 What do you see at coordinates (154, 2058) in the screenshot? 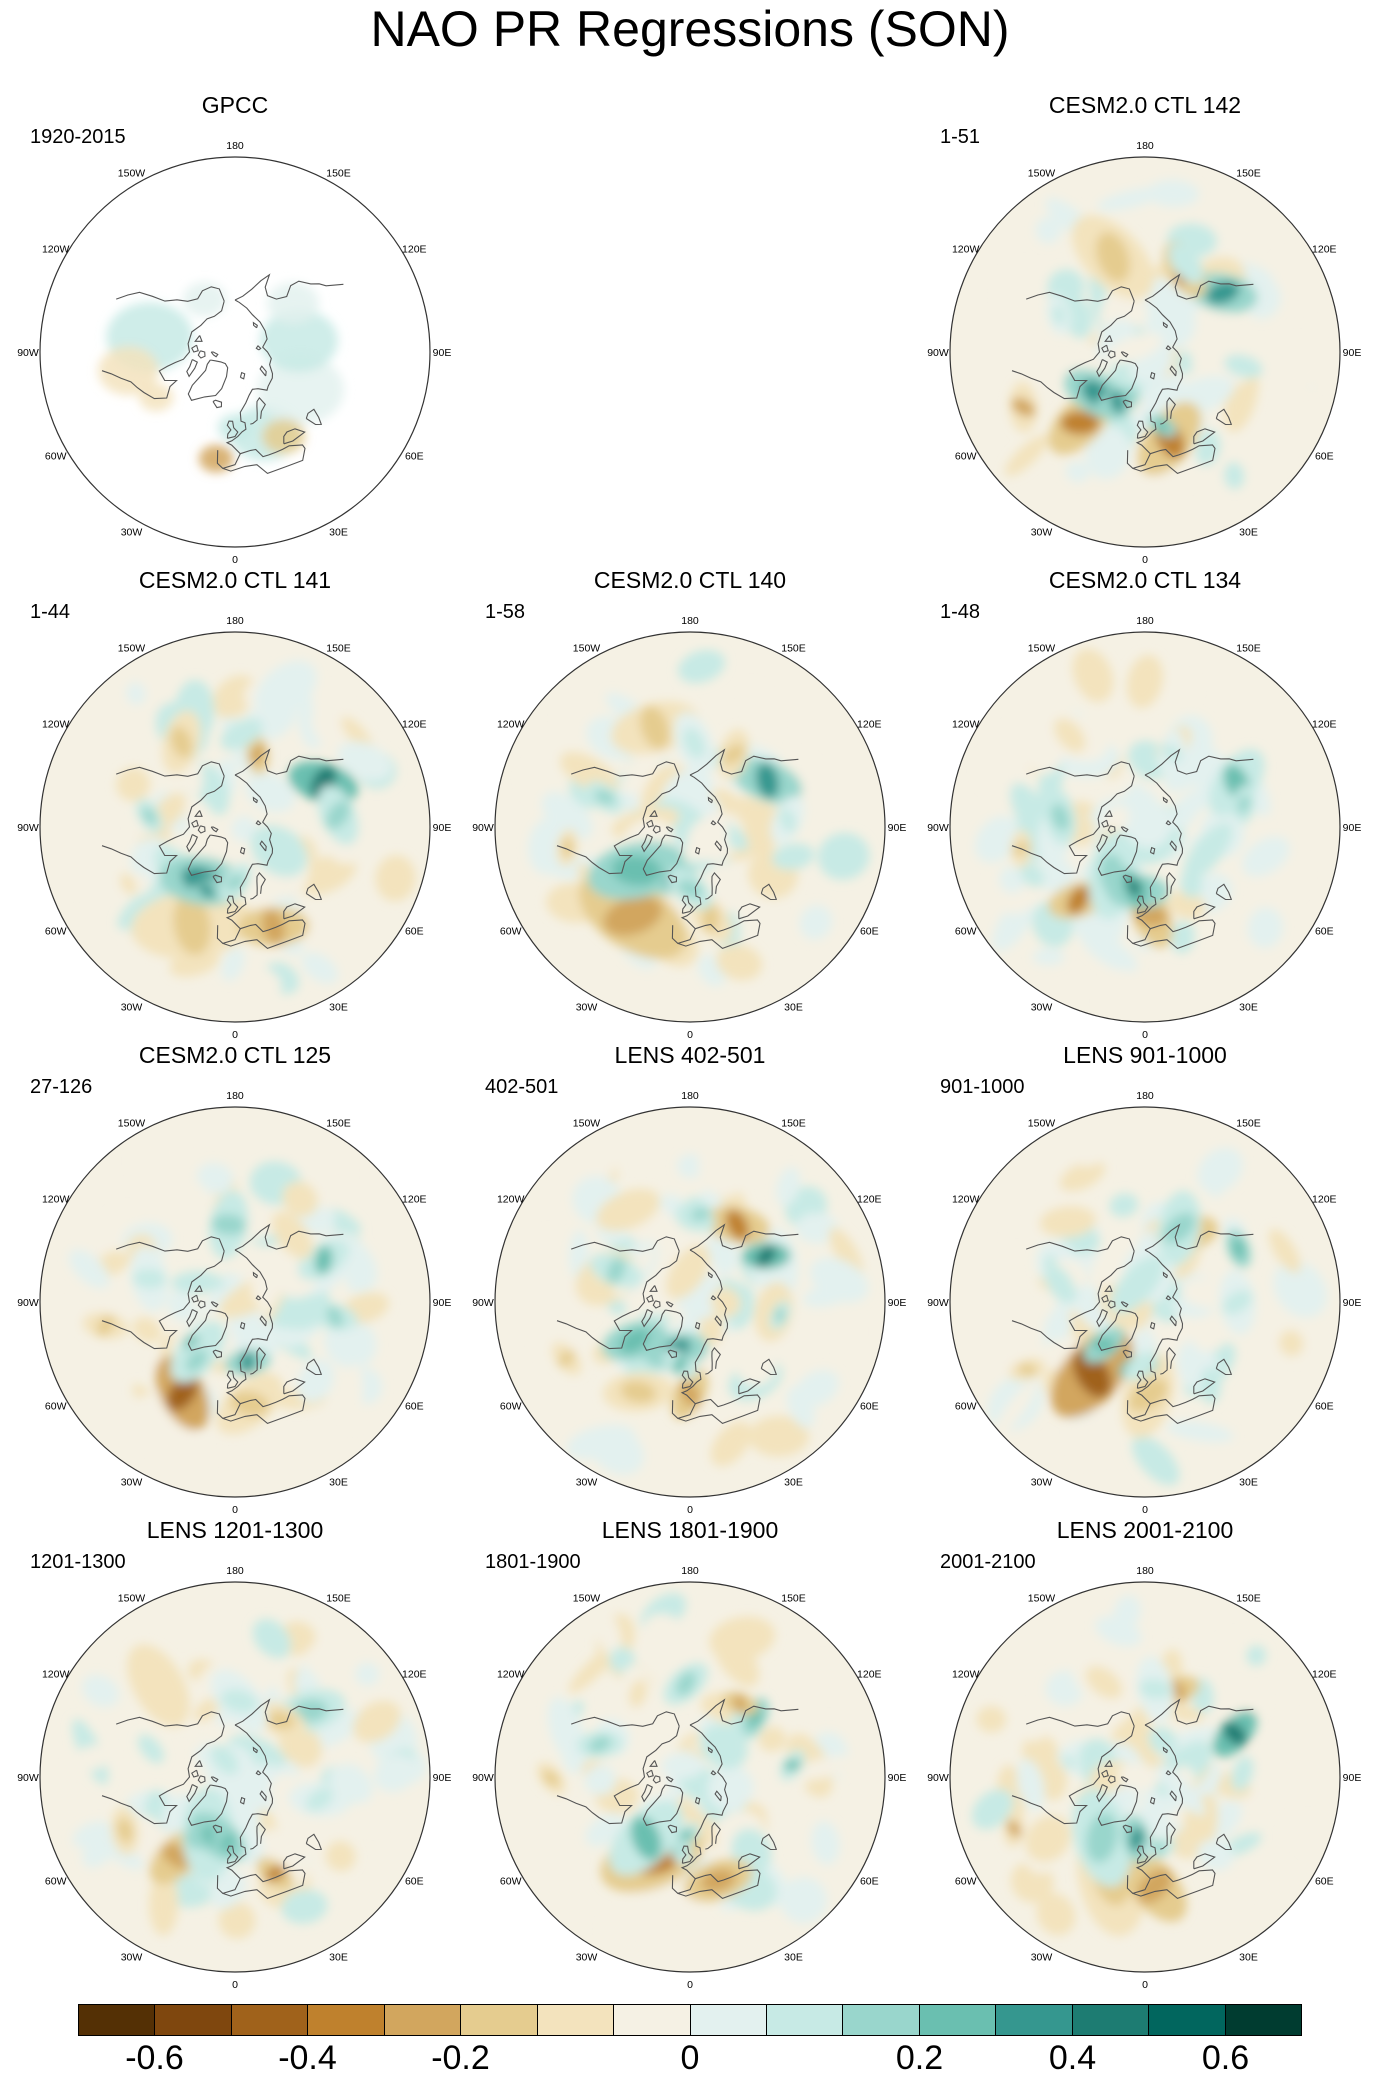
I see `colorbar-label: -0.6` at bounding box center [154, 2058].